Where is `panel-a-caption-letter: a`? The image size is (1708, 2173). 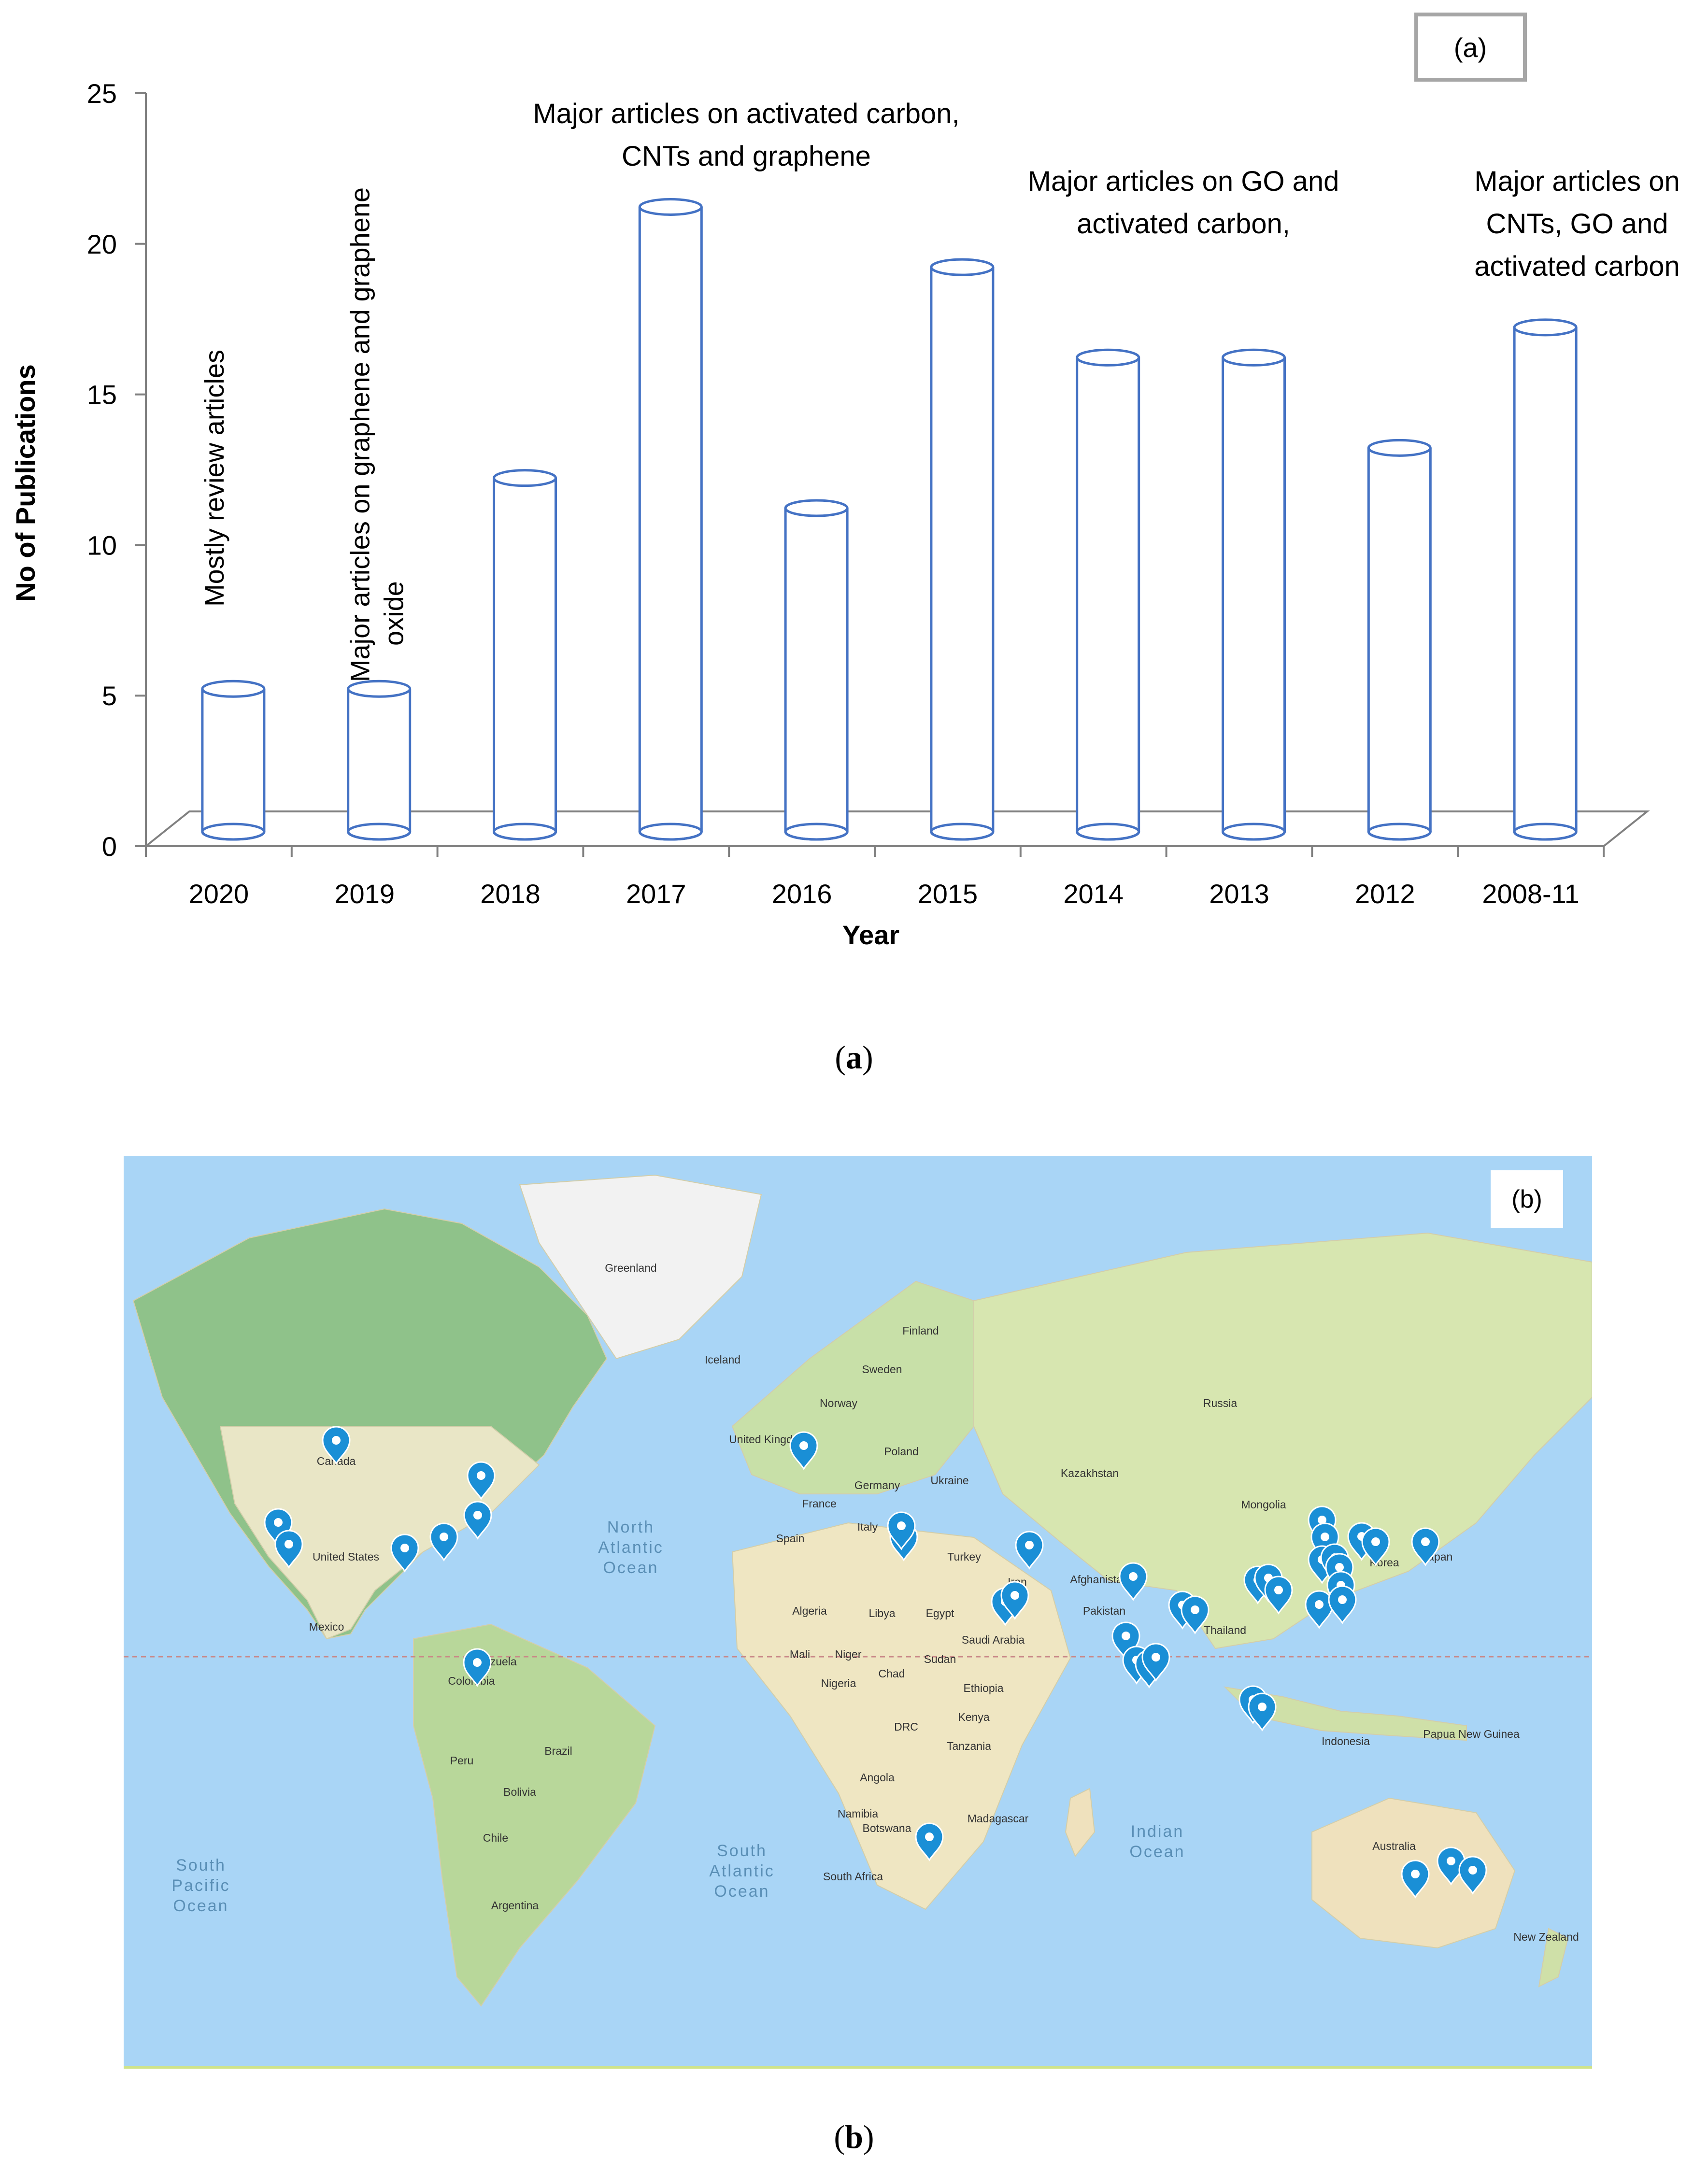
panel-a-caption-letter: a is located at coordinates (854, 1058).